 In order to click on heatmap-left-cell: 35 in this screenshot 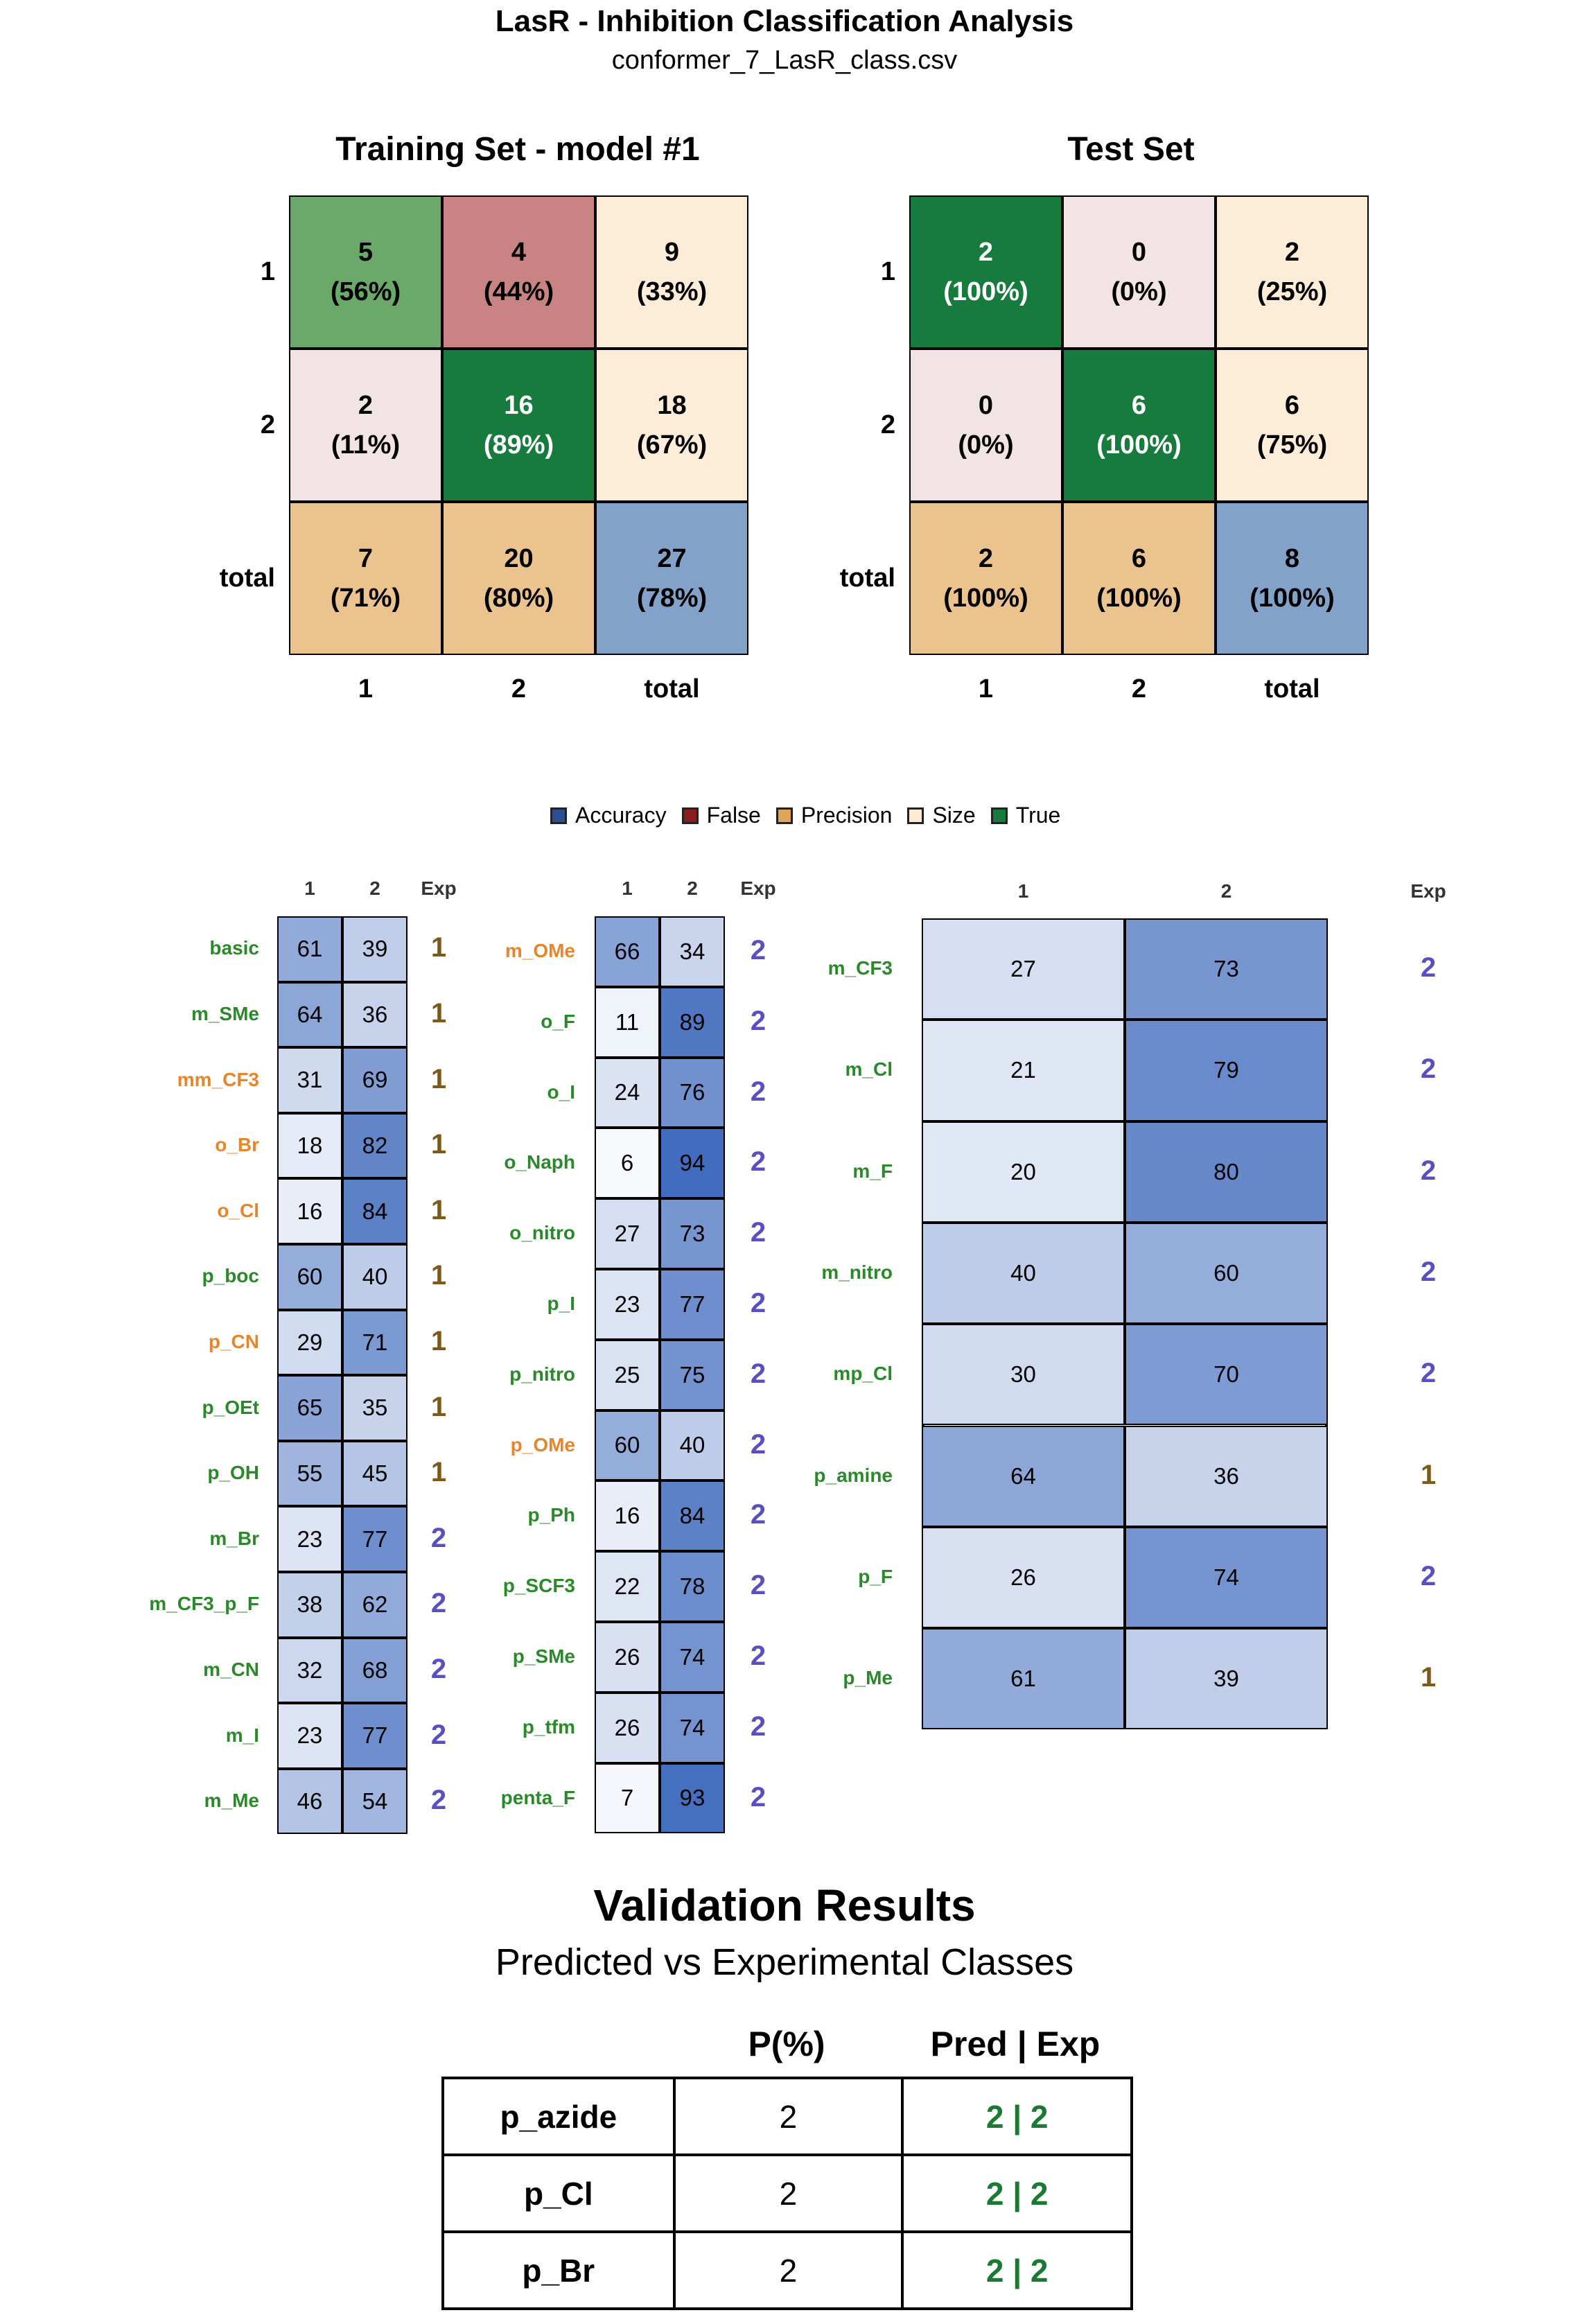, I will do `click(375, 1408)`.